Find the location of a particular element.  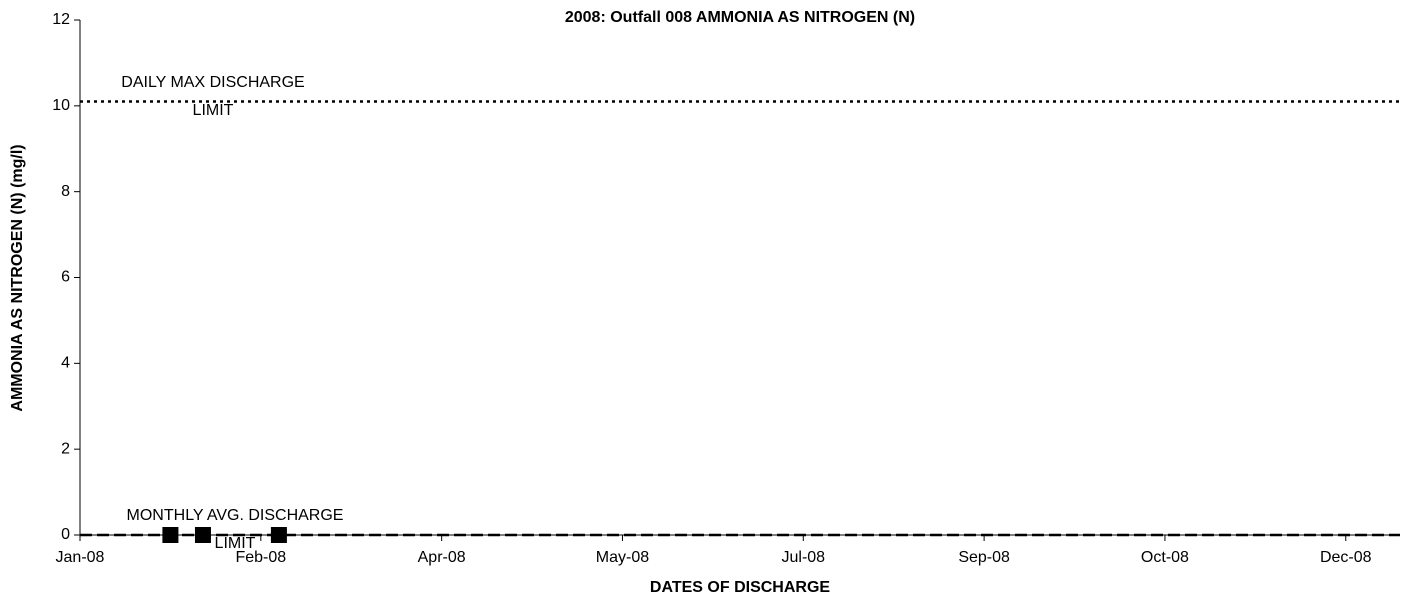

x-axis-label: DATES OF DISCHARGE is located at coordinates (740, 587).